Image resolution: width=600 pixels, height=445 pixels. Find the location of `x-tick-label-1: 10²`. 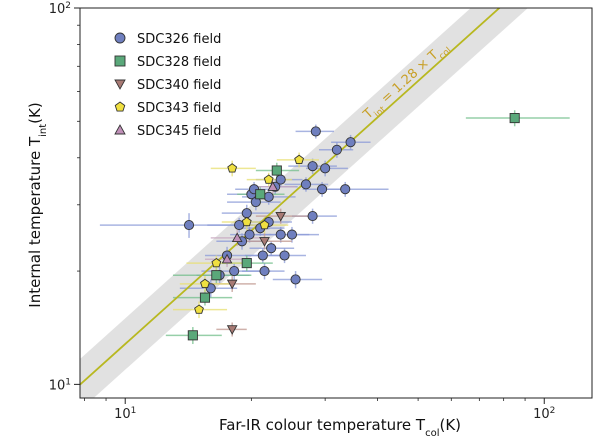

x-tick-label-1: 10² is located at coordinates (544, 414).